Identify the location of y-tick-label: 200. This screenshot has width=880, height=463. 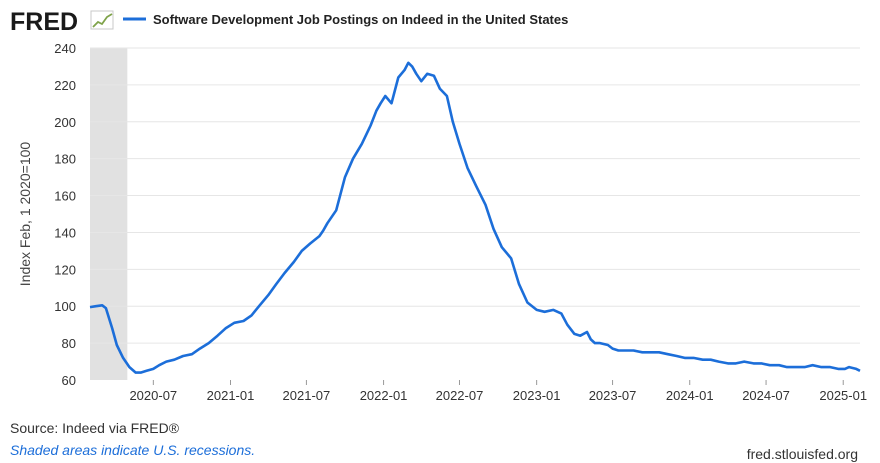
(65, 122).